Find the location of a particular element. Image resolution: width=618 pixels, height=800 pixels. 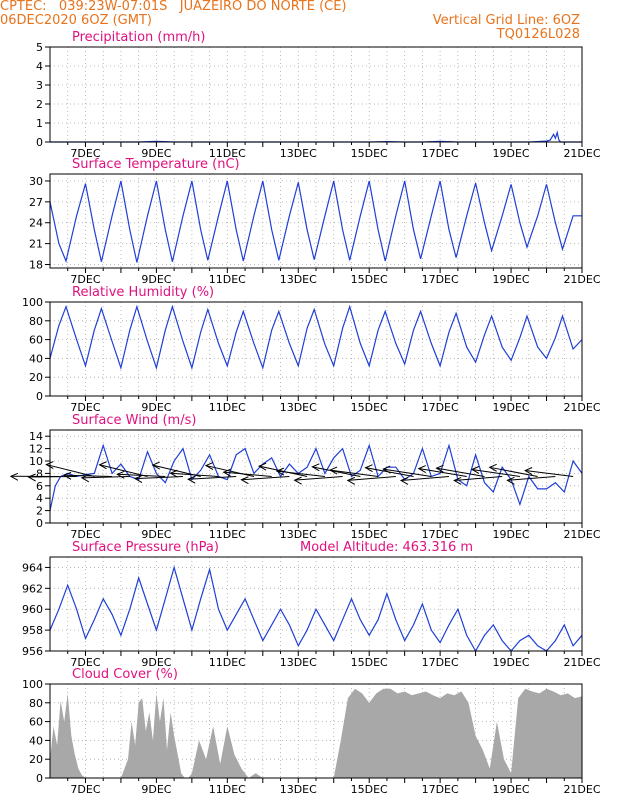

panel-title: Surface Wind (m/s) is located at coordinates (134, 420).